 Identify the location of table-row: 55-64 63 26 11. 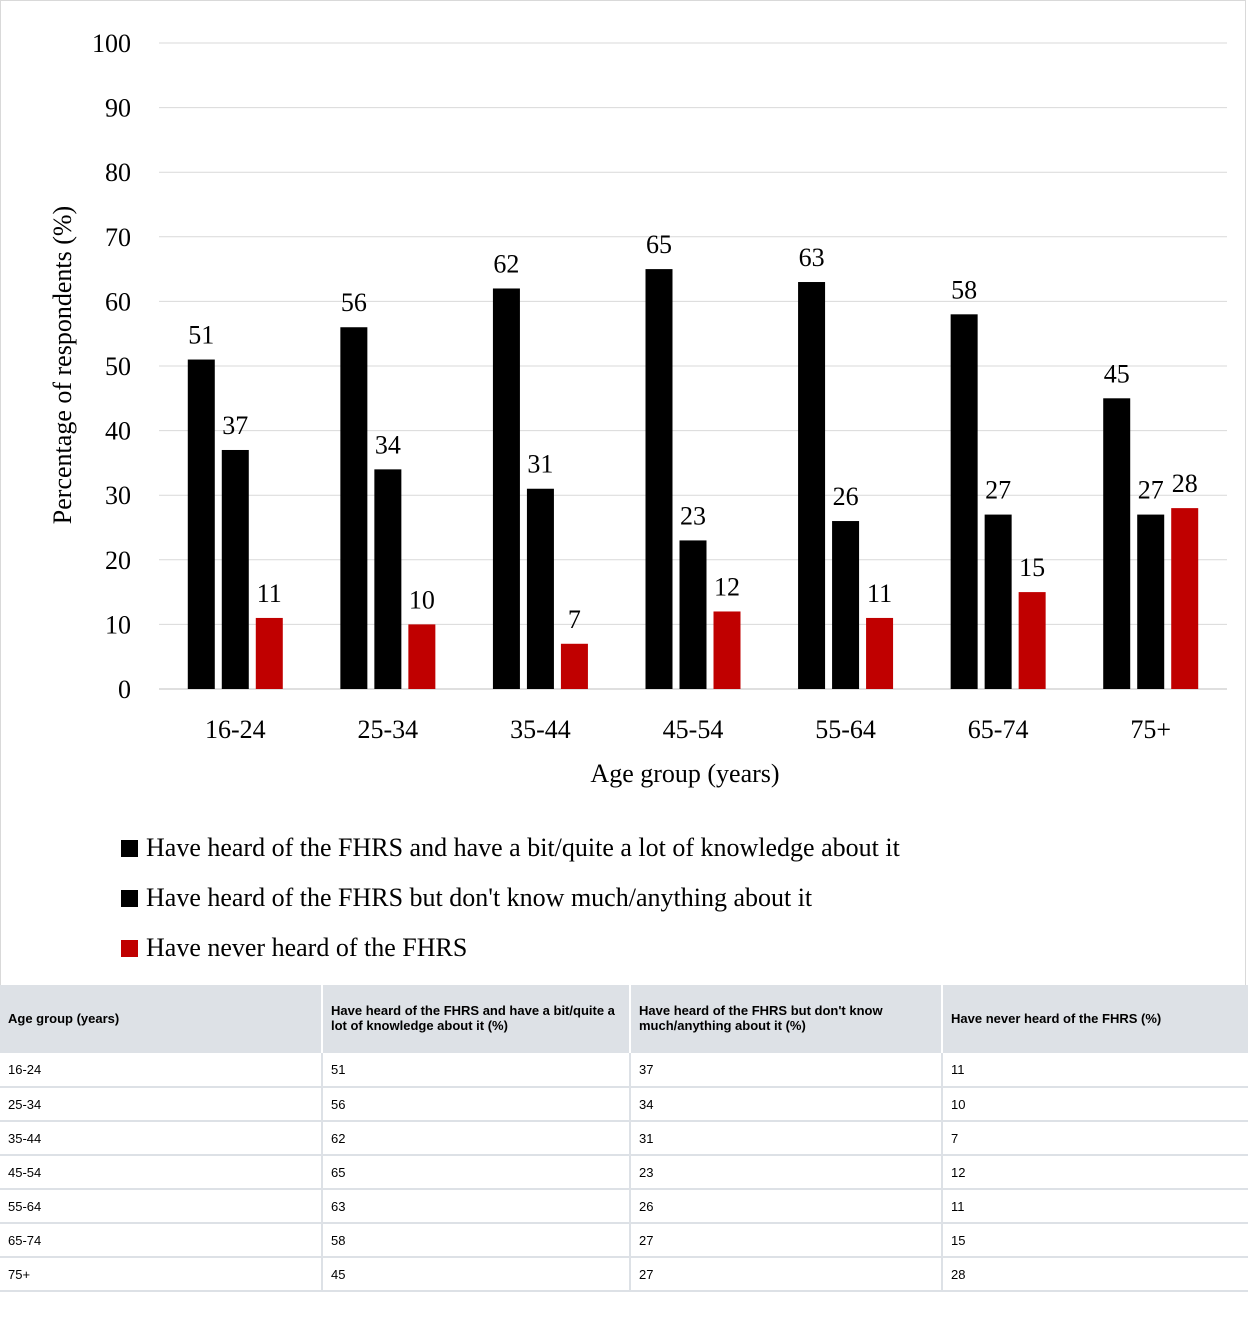
(624, 1206).